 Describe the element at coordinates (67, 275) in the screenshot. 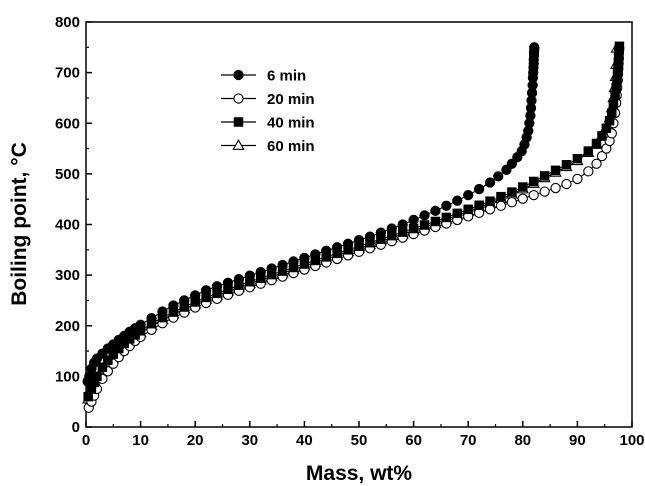

I see `y-tick-label: 300` at that location.